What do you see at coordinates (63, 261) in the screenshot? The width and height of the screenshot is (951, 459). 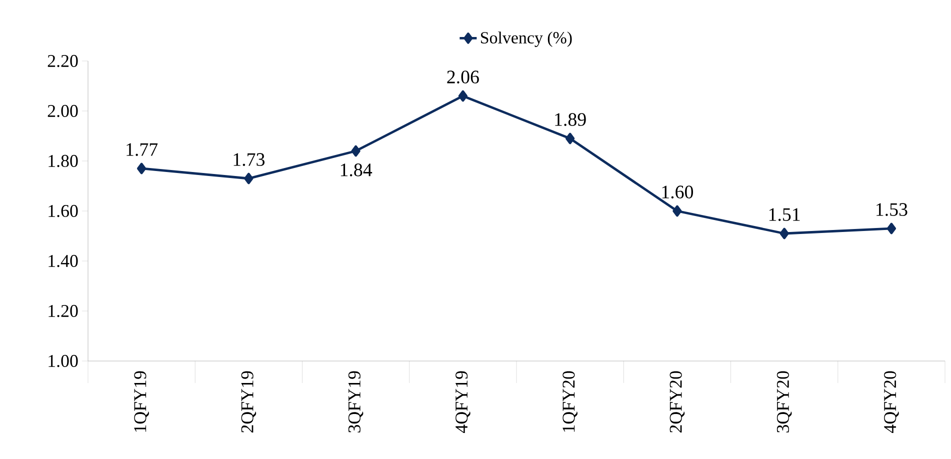 I see `y-tick-label: 1.40` at bounding box center [63, 261].